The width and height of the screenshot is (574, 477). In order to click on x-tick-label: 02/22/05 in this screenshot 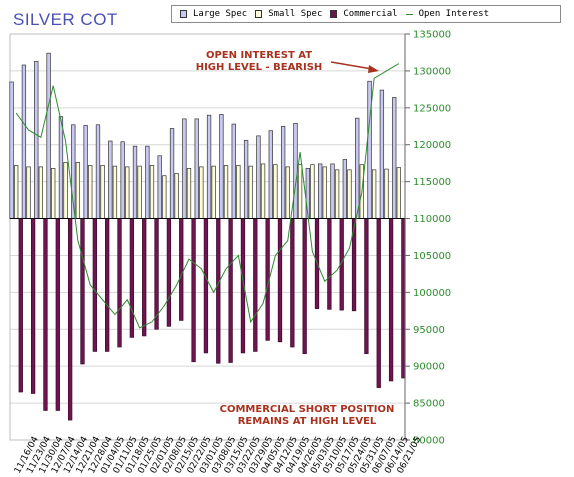, I will do `click(200, 455)`.